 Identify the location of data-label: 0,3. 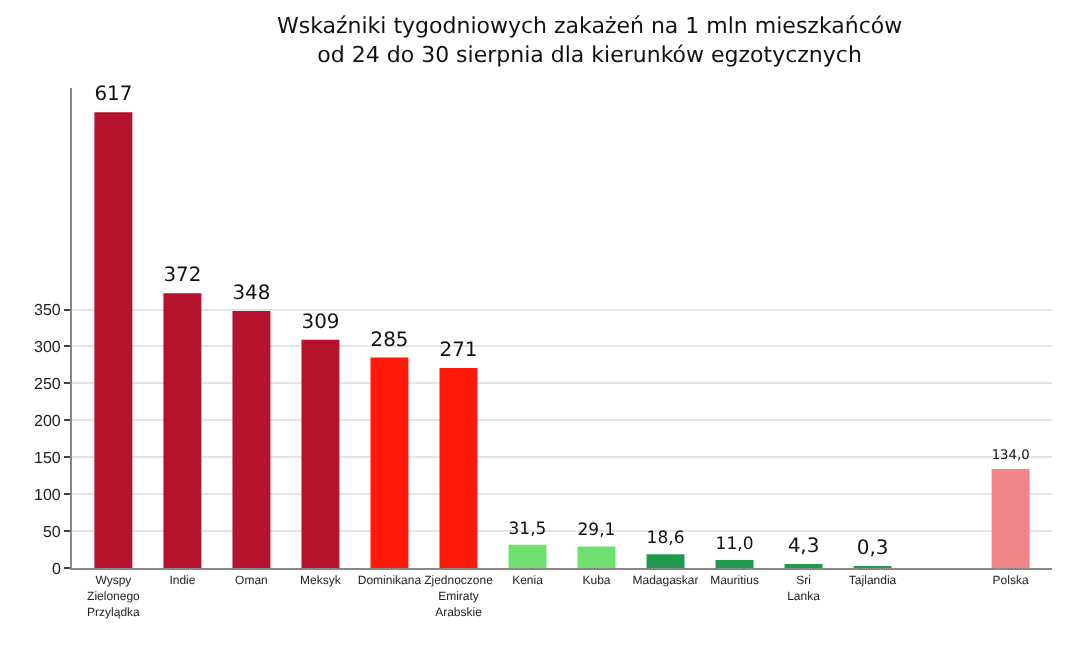
(872, 549).